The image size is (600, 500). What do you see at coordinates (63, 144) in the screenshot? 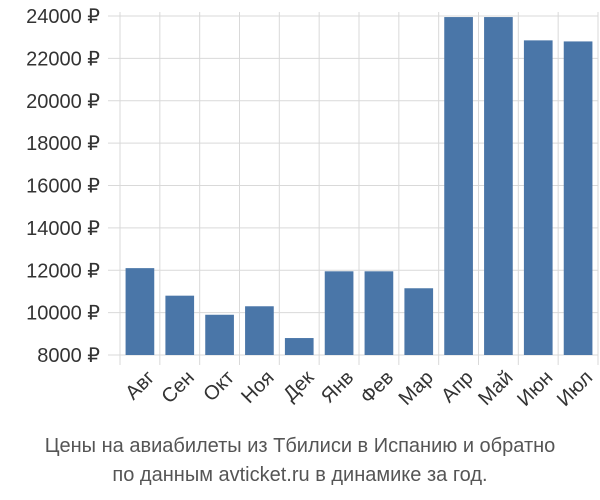
I see `y-tick-label: 18000 ₽` at bounding box center [63, 144].